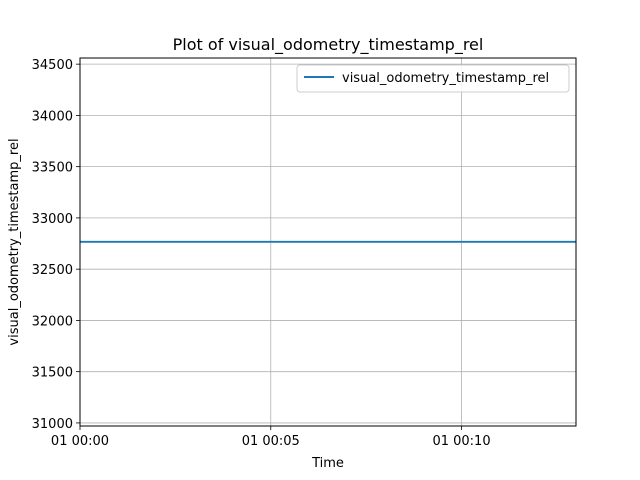  Describe the element at coordinates (52, 373) in the screenshot. I see `y-tick-label: 31500` at that location.